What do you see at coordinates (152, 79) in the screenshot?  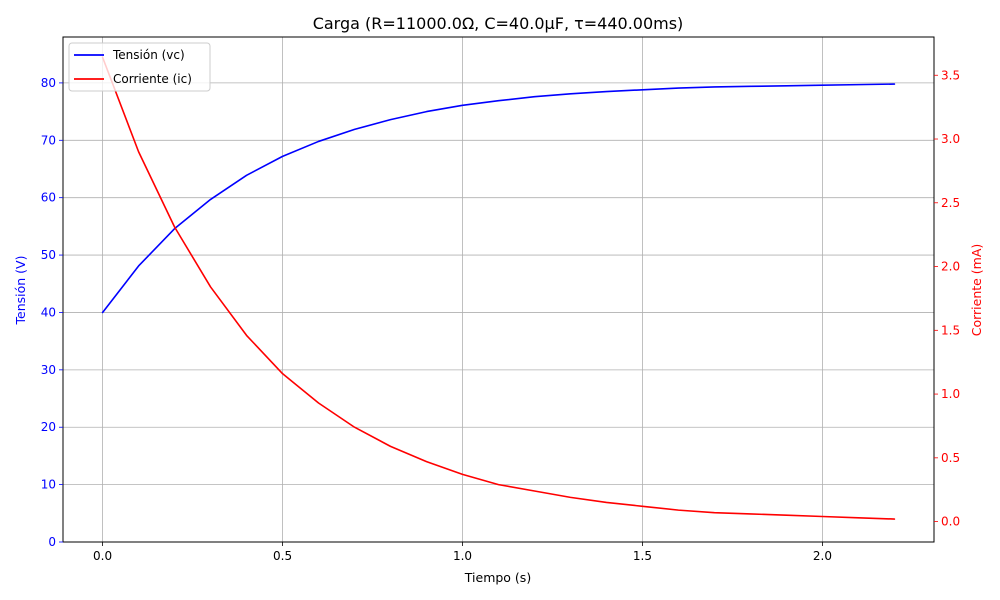 I see `legend-label-corriente: Corriente (ic)` at bounding box center [152, 79].